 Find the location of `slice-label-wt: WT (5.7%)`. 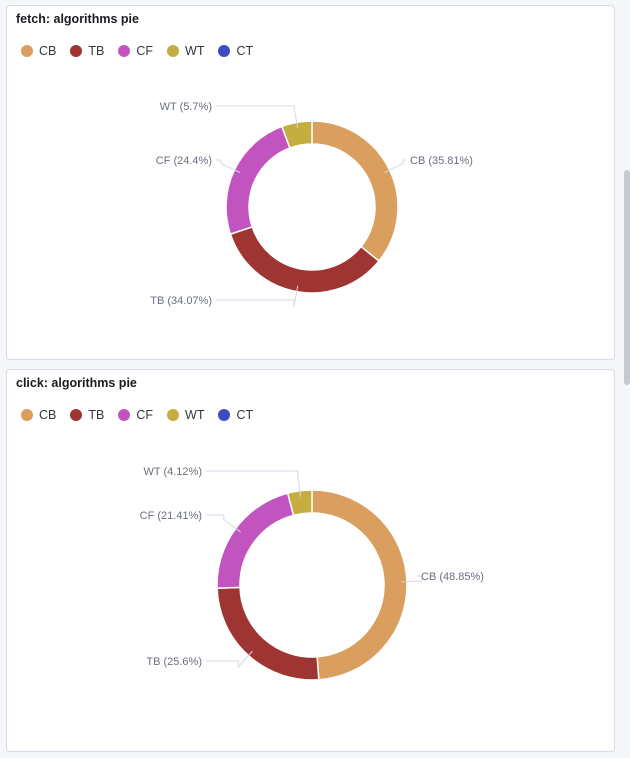

slice-label-wt: WT (5.7%) is located at coordinates (186, 107).